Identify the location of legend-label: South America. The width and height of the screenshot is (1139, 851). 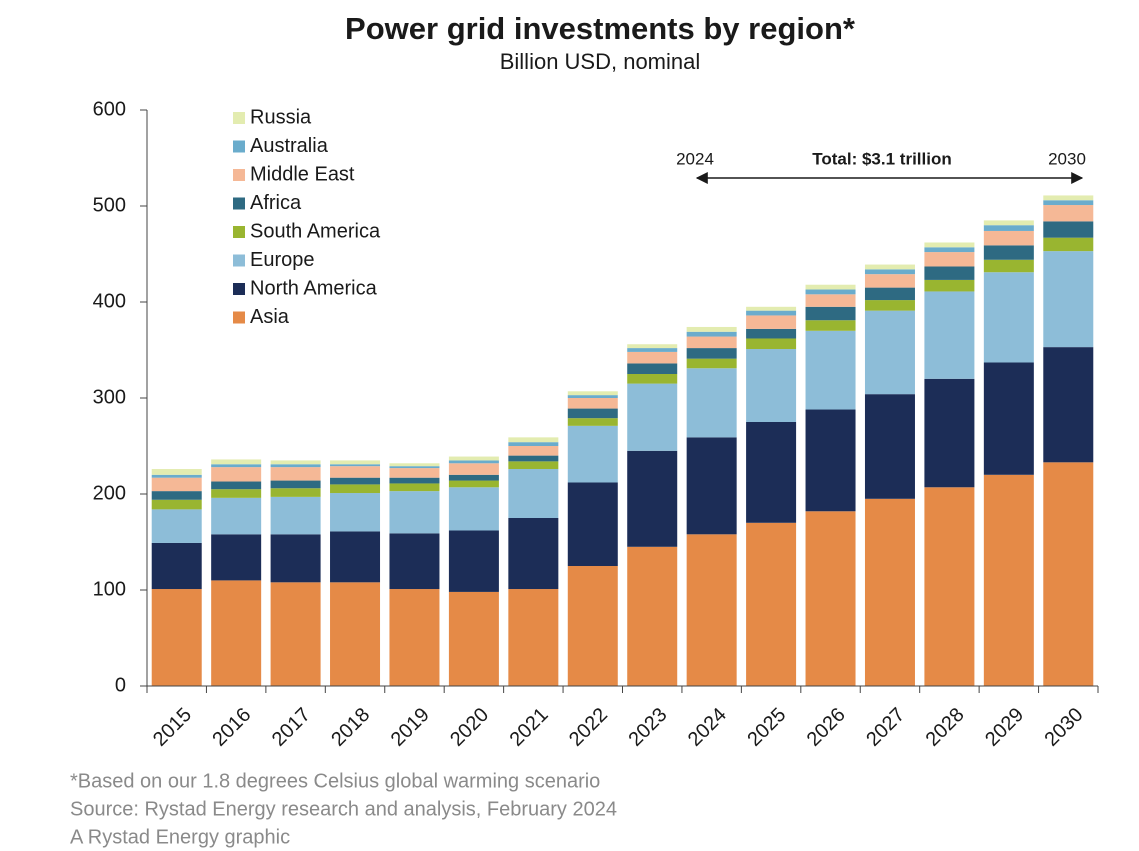
(315, 231).